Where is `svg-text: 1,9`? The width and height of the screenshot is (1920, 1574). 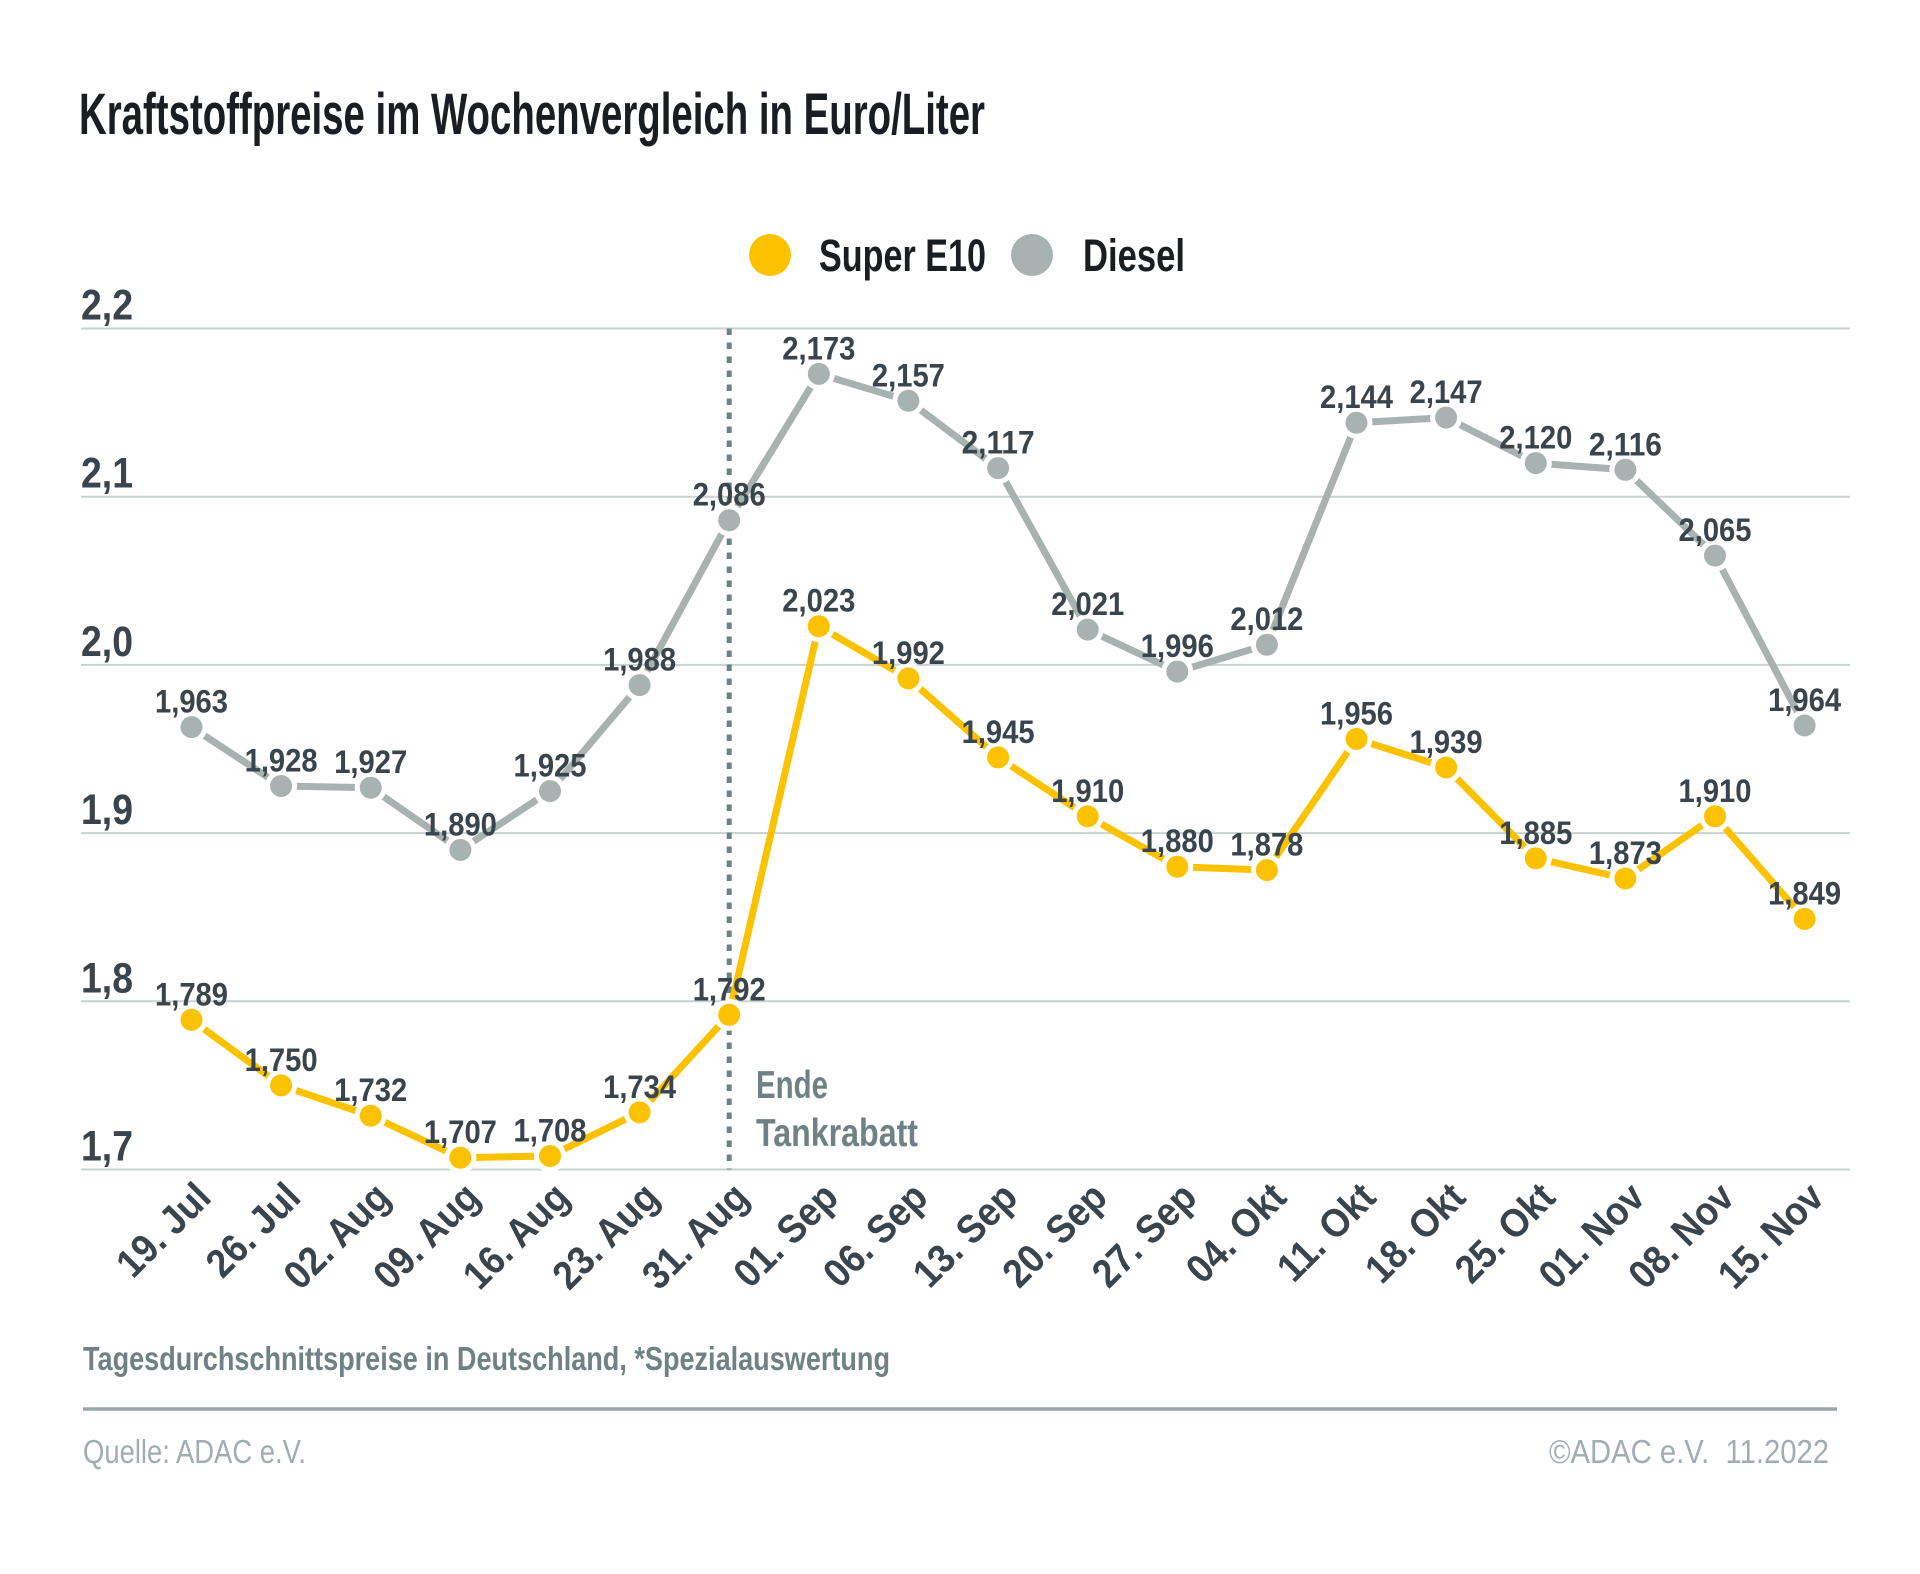 svg-text: 1,9 is located at coordinates (107, 810).